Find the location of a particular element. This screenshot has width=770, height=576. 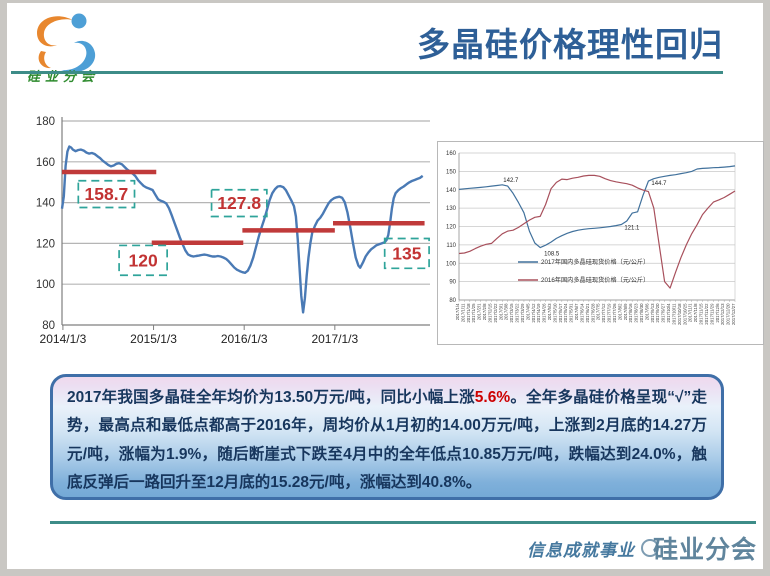

footer-slogan: 信息成就事业 is located at coordinates (580, 550).